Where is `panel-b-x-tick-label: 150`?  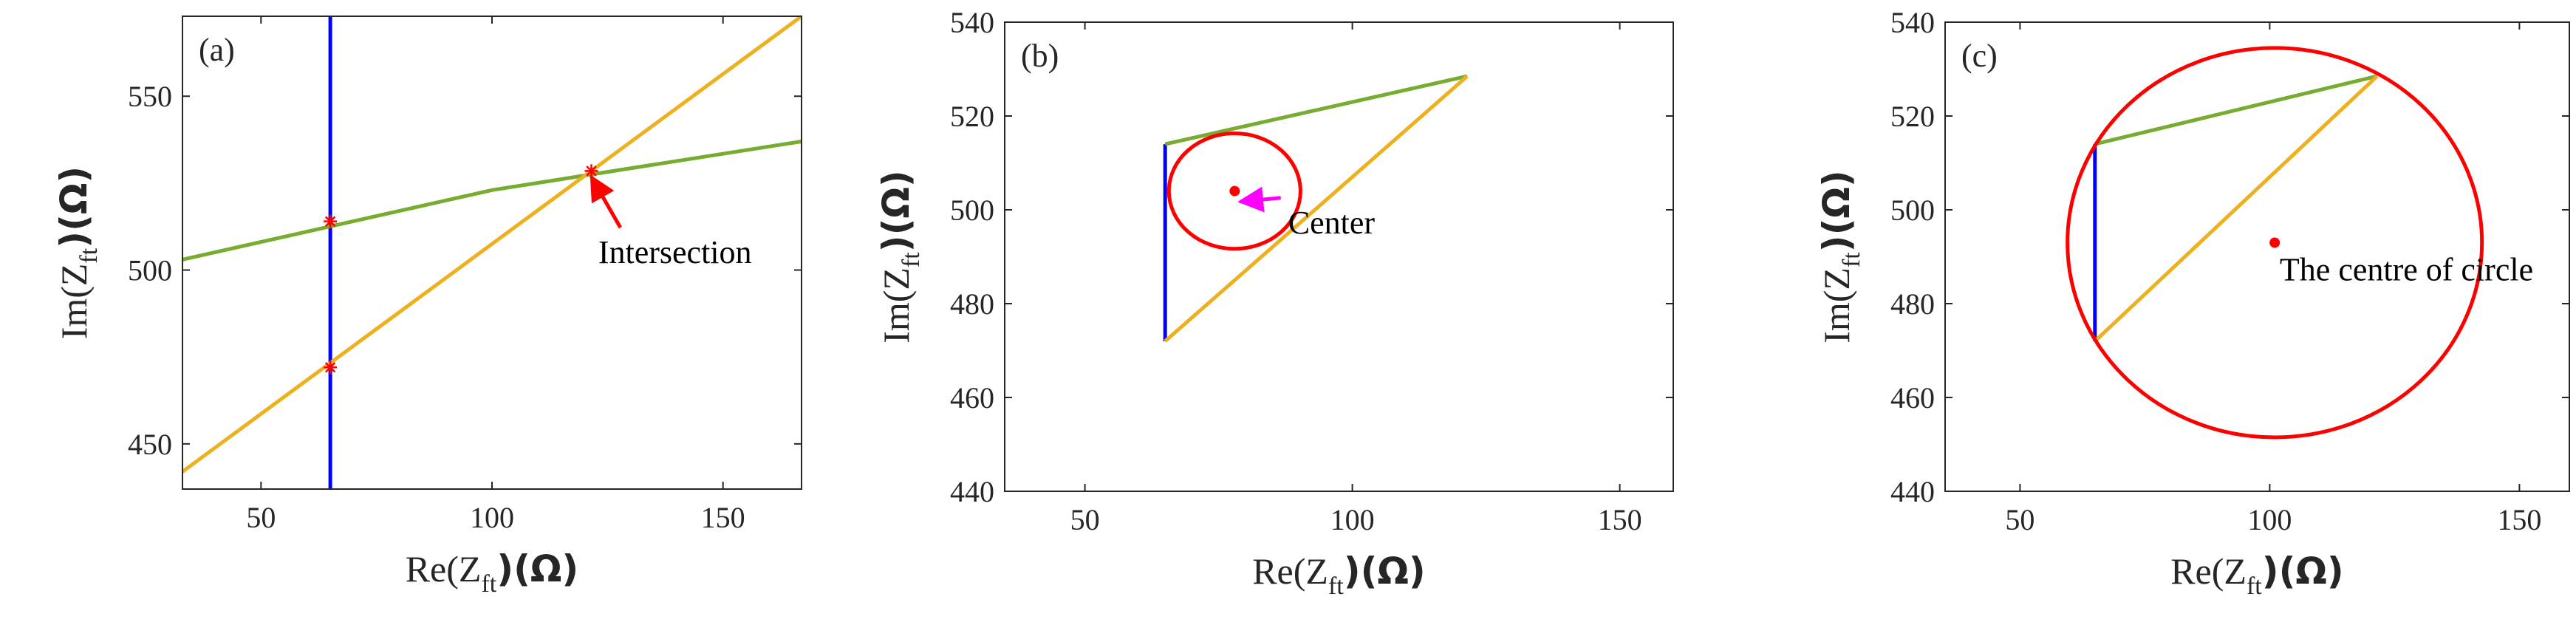
panel-b-x-tick-label: 150 is located at coordinates (1620, 520).